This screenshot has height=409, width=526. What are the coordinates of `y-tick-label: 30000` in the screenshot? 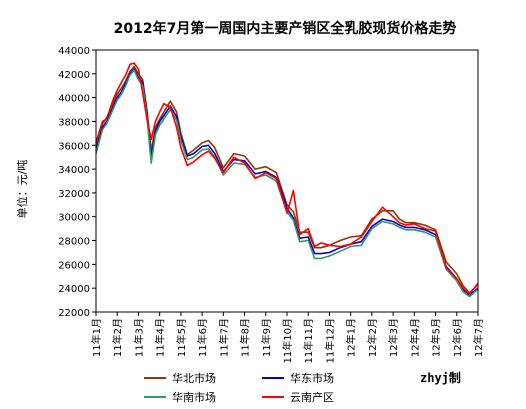 It's located at (74, 218).